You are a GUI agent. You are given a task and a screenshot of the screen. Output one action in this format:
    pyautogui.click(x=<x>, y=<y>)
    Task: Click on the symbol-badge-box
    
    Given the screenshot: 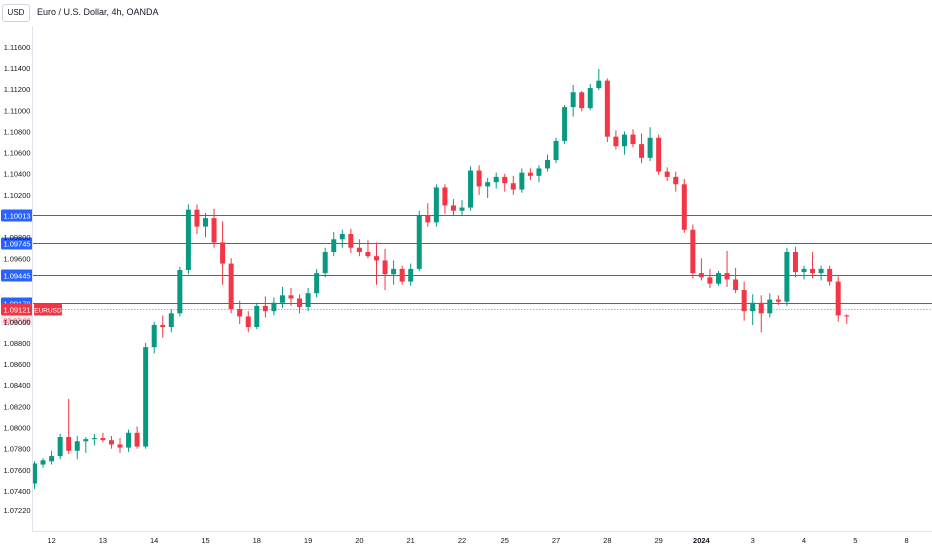 What is the action you would take?
    pyautogui.click(x=48, y=309)
    